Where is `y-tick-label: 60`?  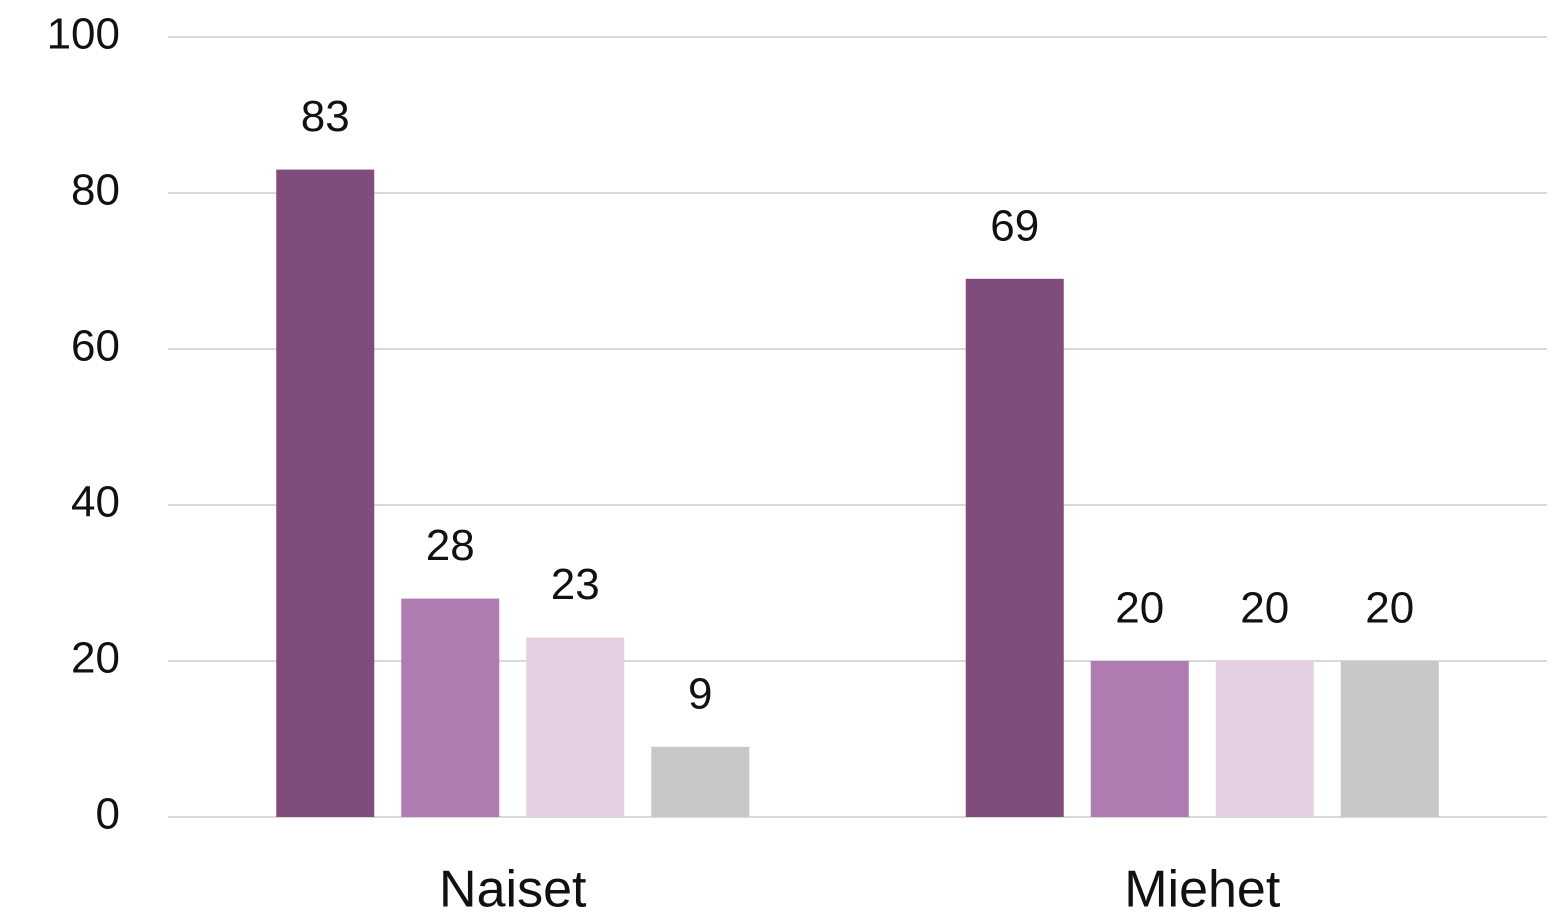 y-tick-label: 60 is located at coordinates (95, 346).